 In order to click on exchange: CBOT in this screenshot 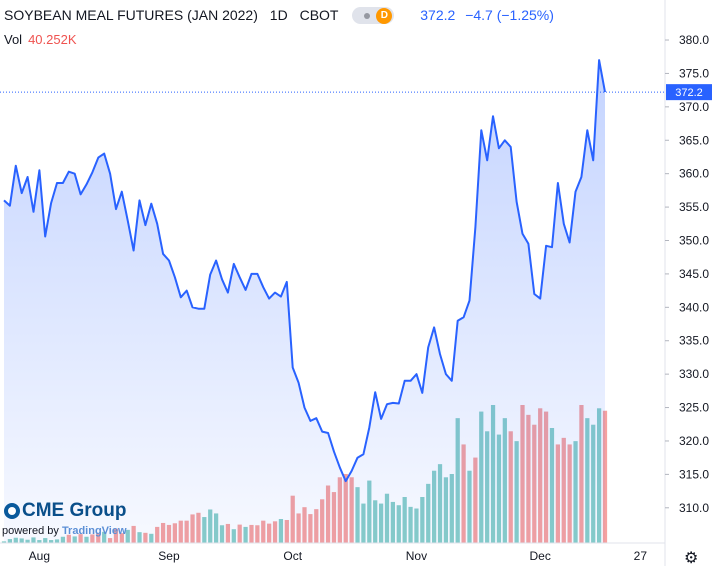, I will do `click(319, 15)`.